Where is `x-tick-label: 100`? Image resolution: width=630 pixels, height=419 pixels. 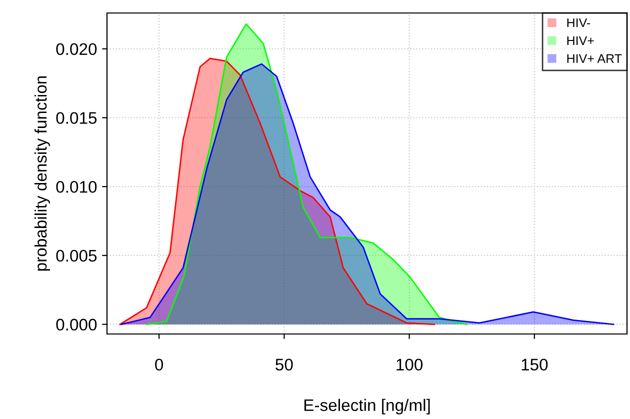 x-tick-label: 100 is located at coordinates (409, 364).